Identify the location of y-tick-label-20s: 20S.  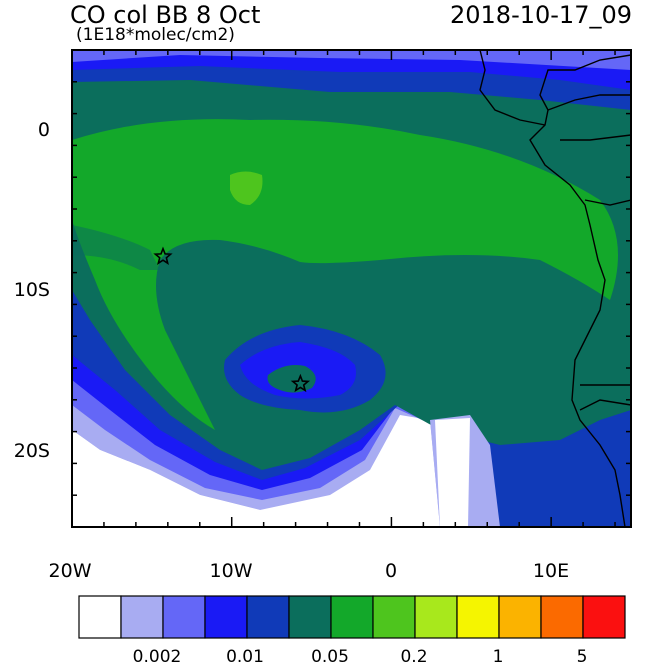
(31, 451).